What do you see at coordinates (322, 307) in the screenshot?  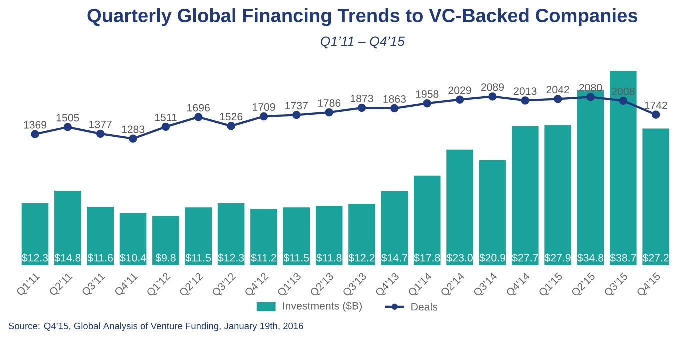 I see `legend-label: Investments ($B)` at bounding box center [322, 307].